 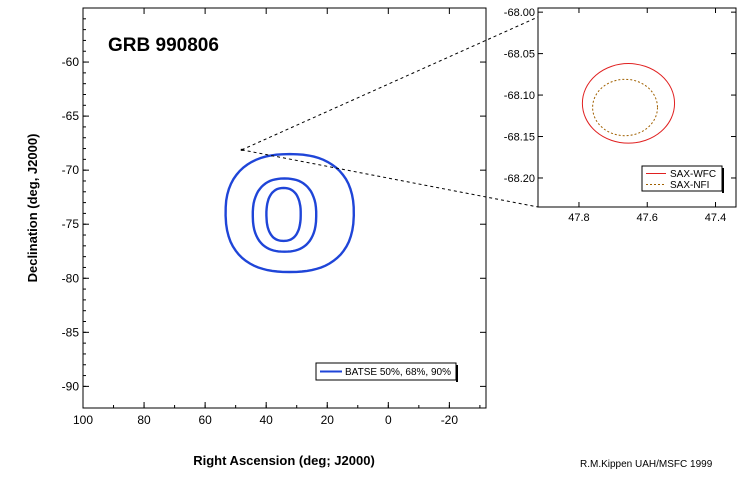 I want to click on zoom-marker, so click(x=242, y=149).